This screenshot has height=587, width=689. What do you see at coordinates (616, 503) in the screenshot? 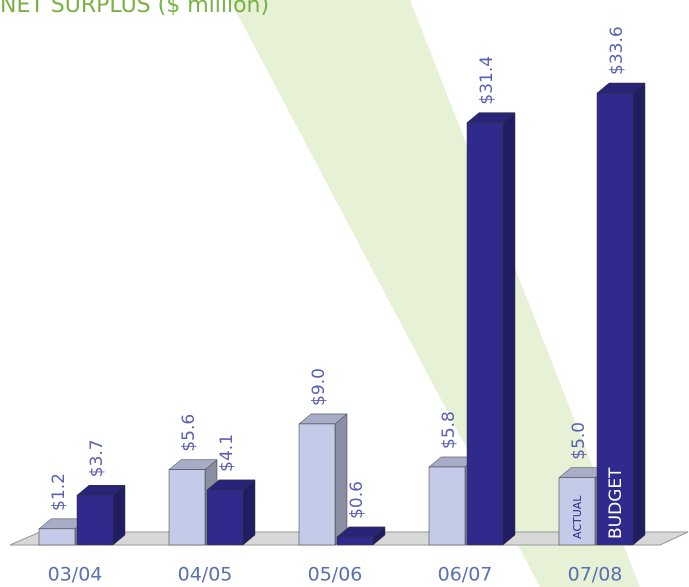
I see `legend-label: BUDGET` at bounding box center [616, 503].